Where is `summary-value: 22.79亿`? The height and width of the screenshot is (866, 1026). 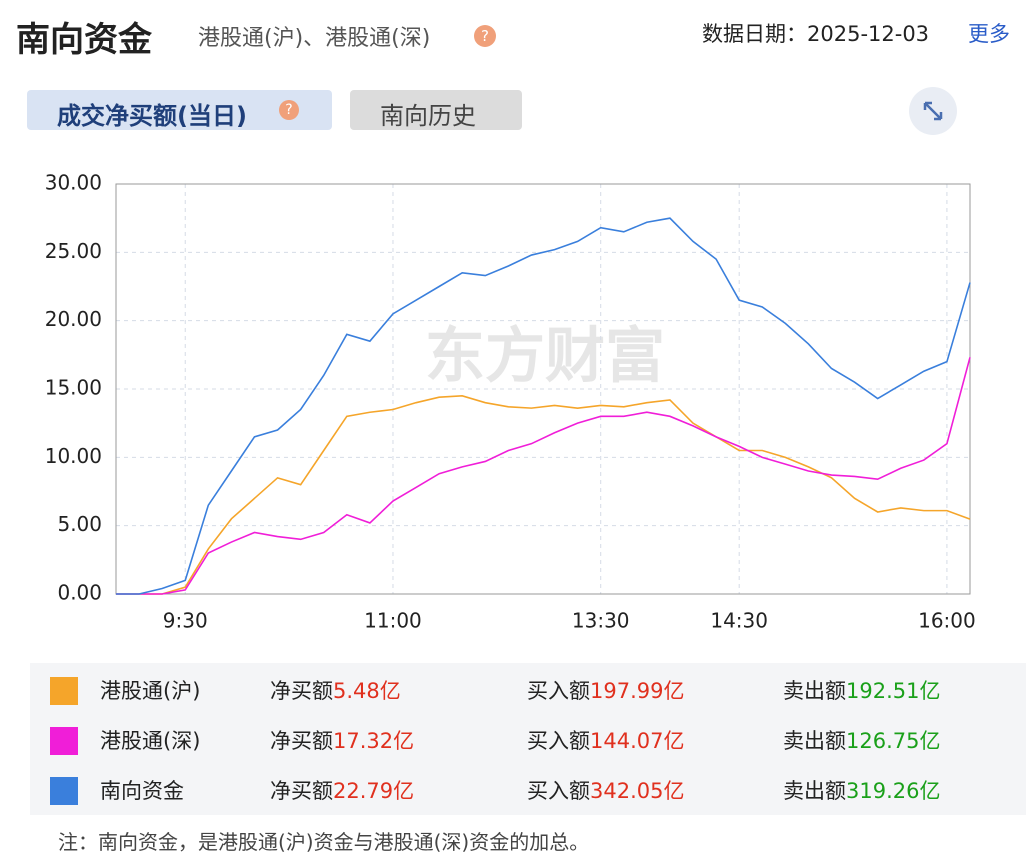
summary-value: 22.79亿 is located at coordinates (374, 791).